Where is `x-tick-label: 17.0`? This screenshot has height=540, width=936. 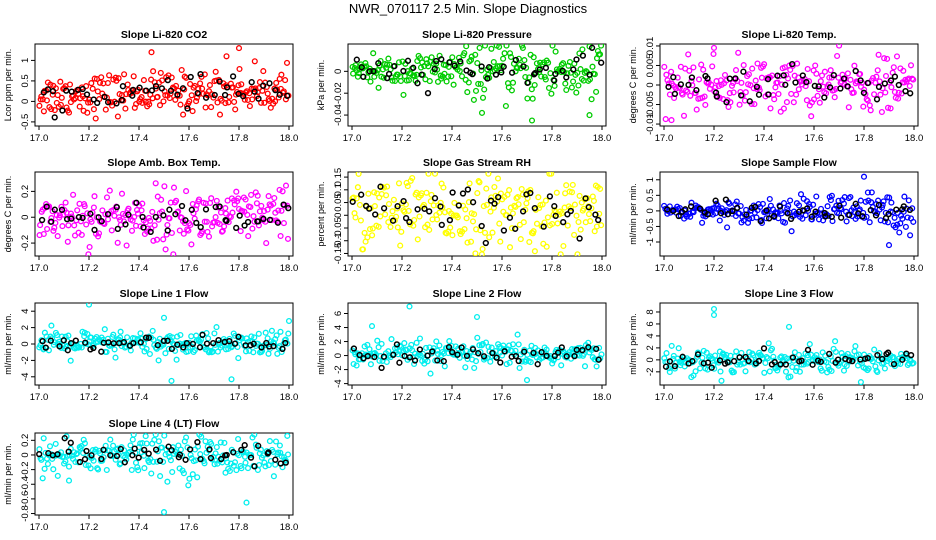
x-tick-label: 17.0 is located at coordinates (664, 268).